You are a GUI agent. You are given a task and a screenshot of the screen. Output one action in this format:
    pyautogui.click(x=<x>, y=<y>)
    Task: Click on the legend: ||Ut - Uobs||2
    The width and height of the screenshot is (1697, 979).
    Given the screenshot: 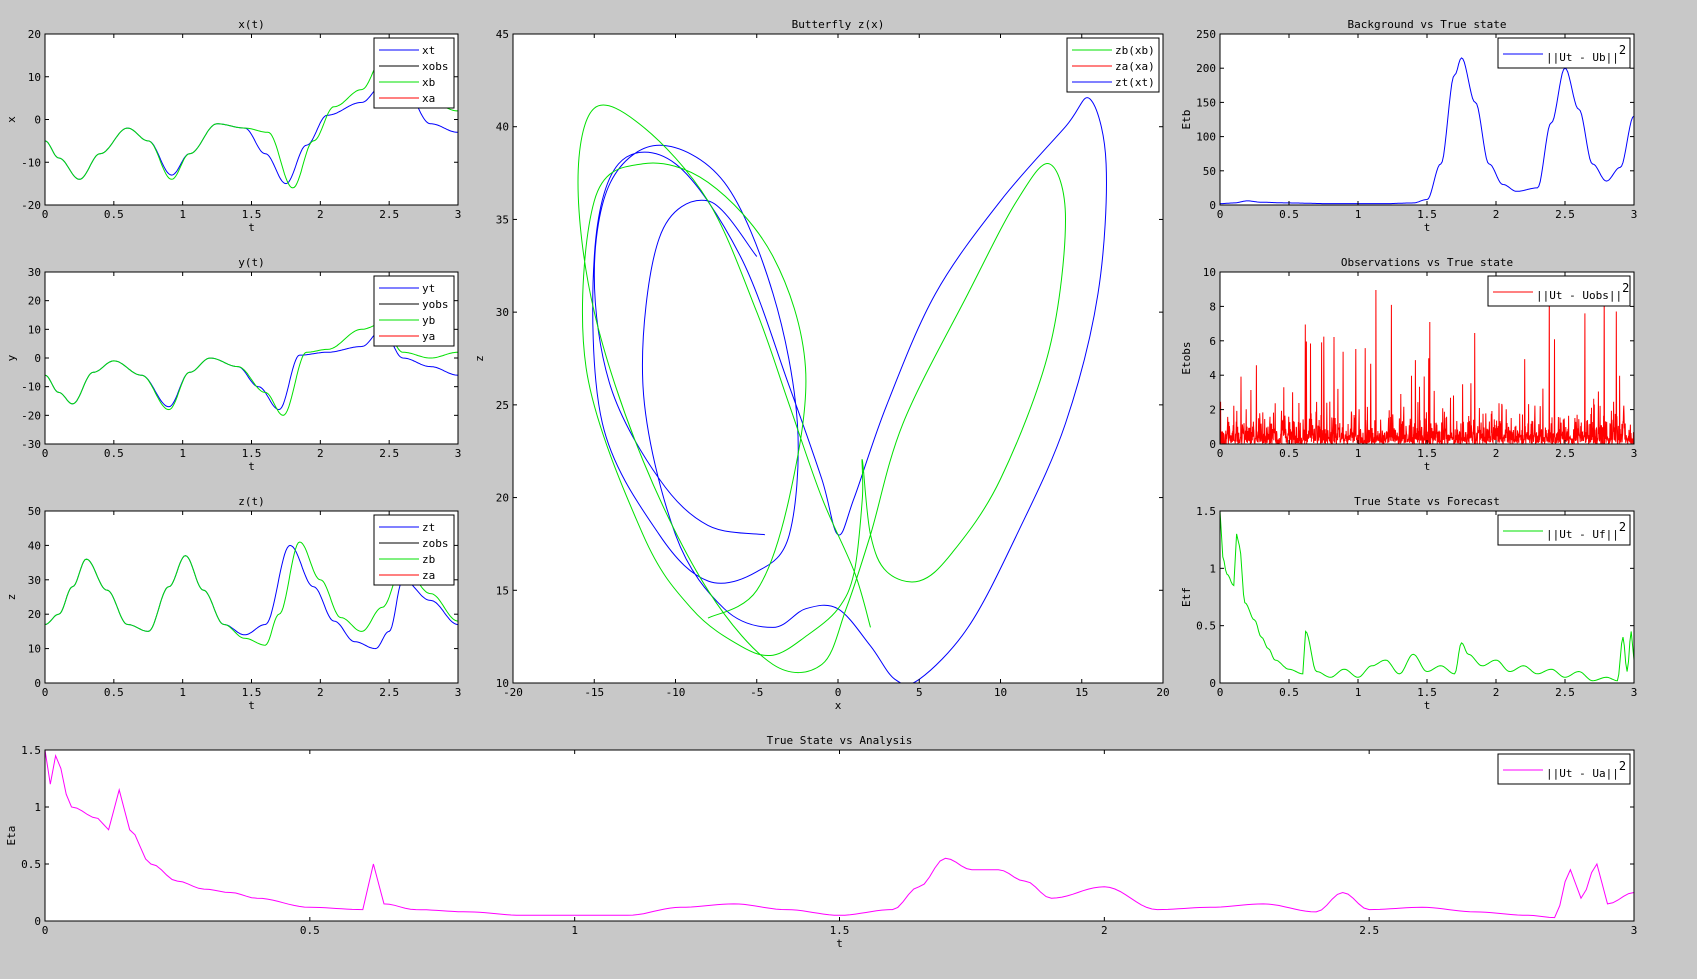 What is the action you would take?
    pyautogui.click(x=1559, y=291)
    